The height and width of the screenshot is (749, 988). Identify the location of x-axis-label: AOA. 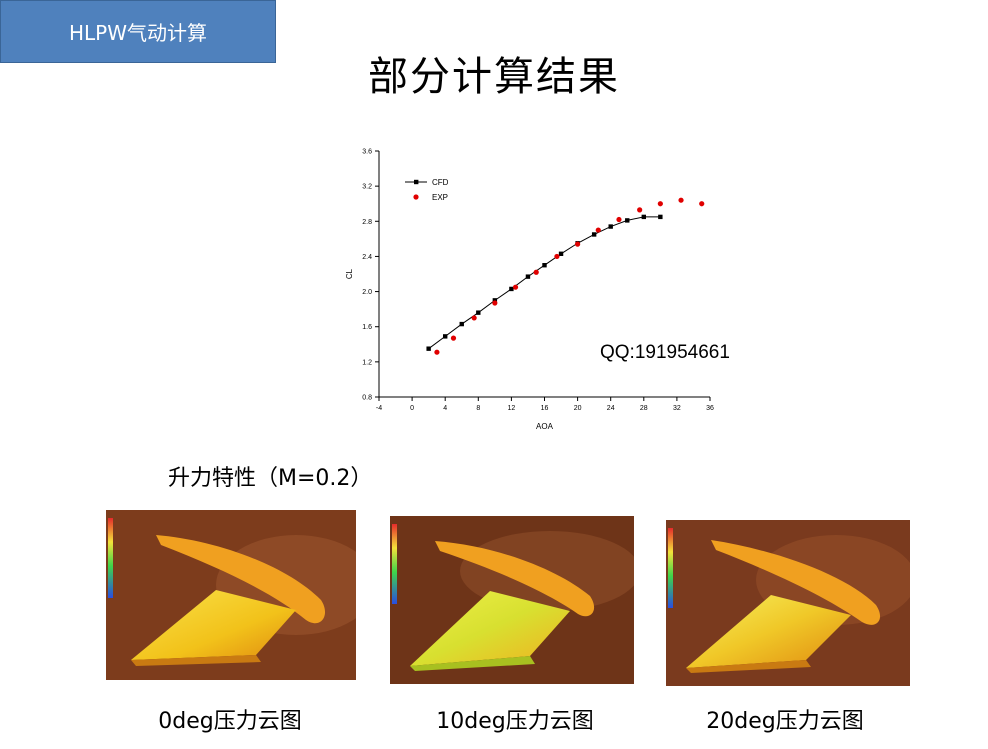
(545, 426).